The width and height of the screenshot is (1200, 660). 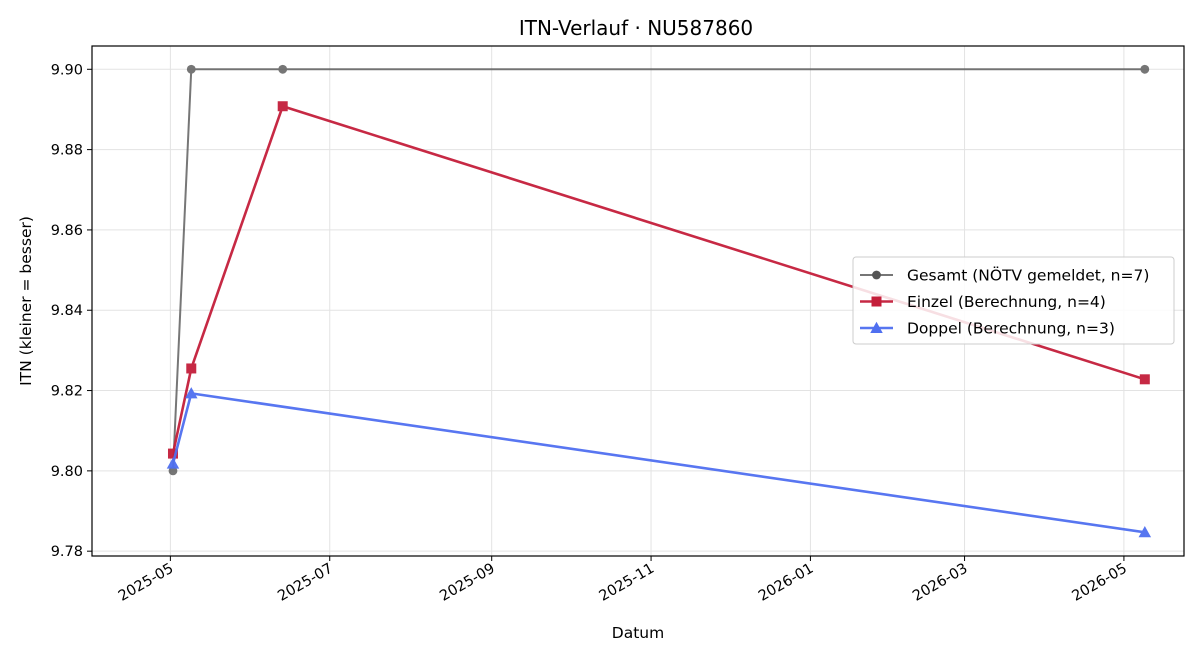 What do you see at coordinates (638, 633) in the screenshot?
I see `x-axis-label: Datum` at bounding box center [638, 633].